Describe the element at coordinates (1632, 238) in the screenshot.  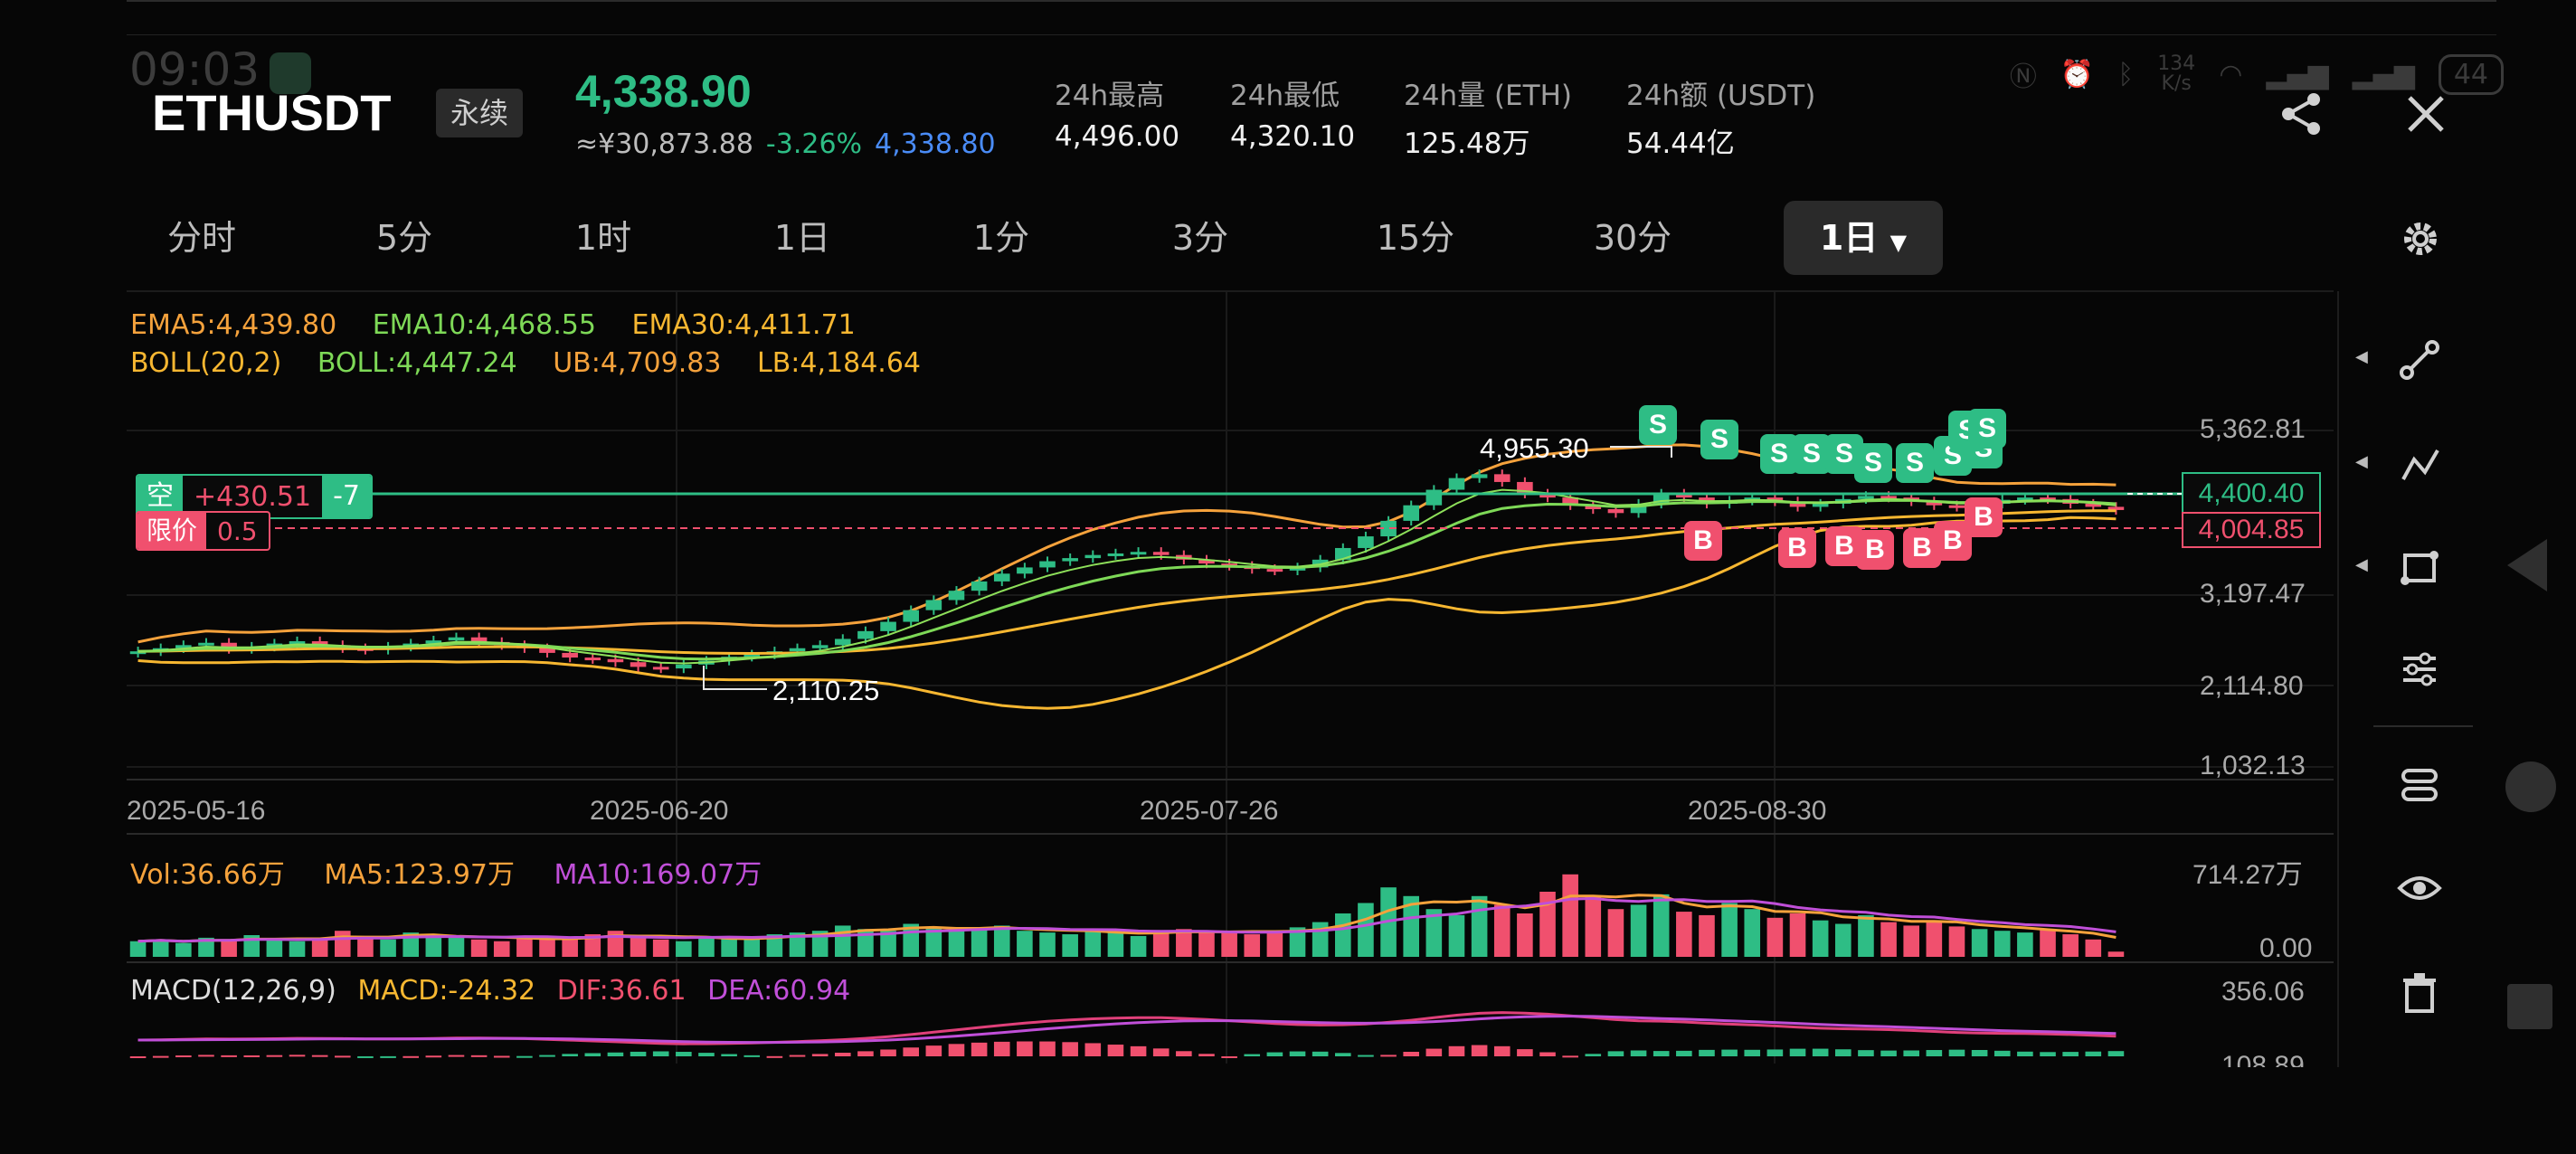
I see `tab-30m: 30分` at that location.